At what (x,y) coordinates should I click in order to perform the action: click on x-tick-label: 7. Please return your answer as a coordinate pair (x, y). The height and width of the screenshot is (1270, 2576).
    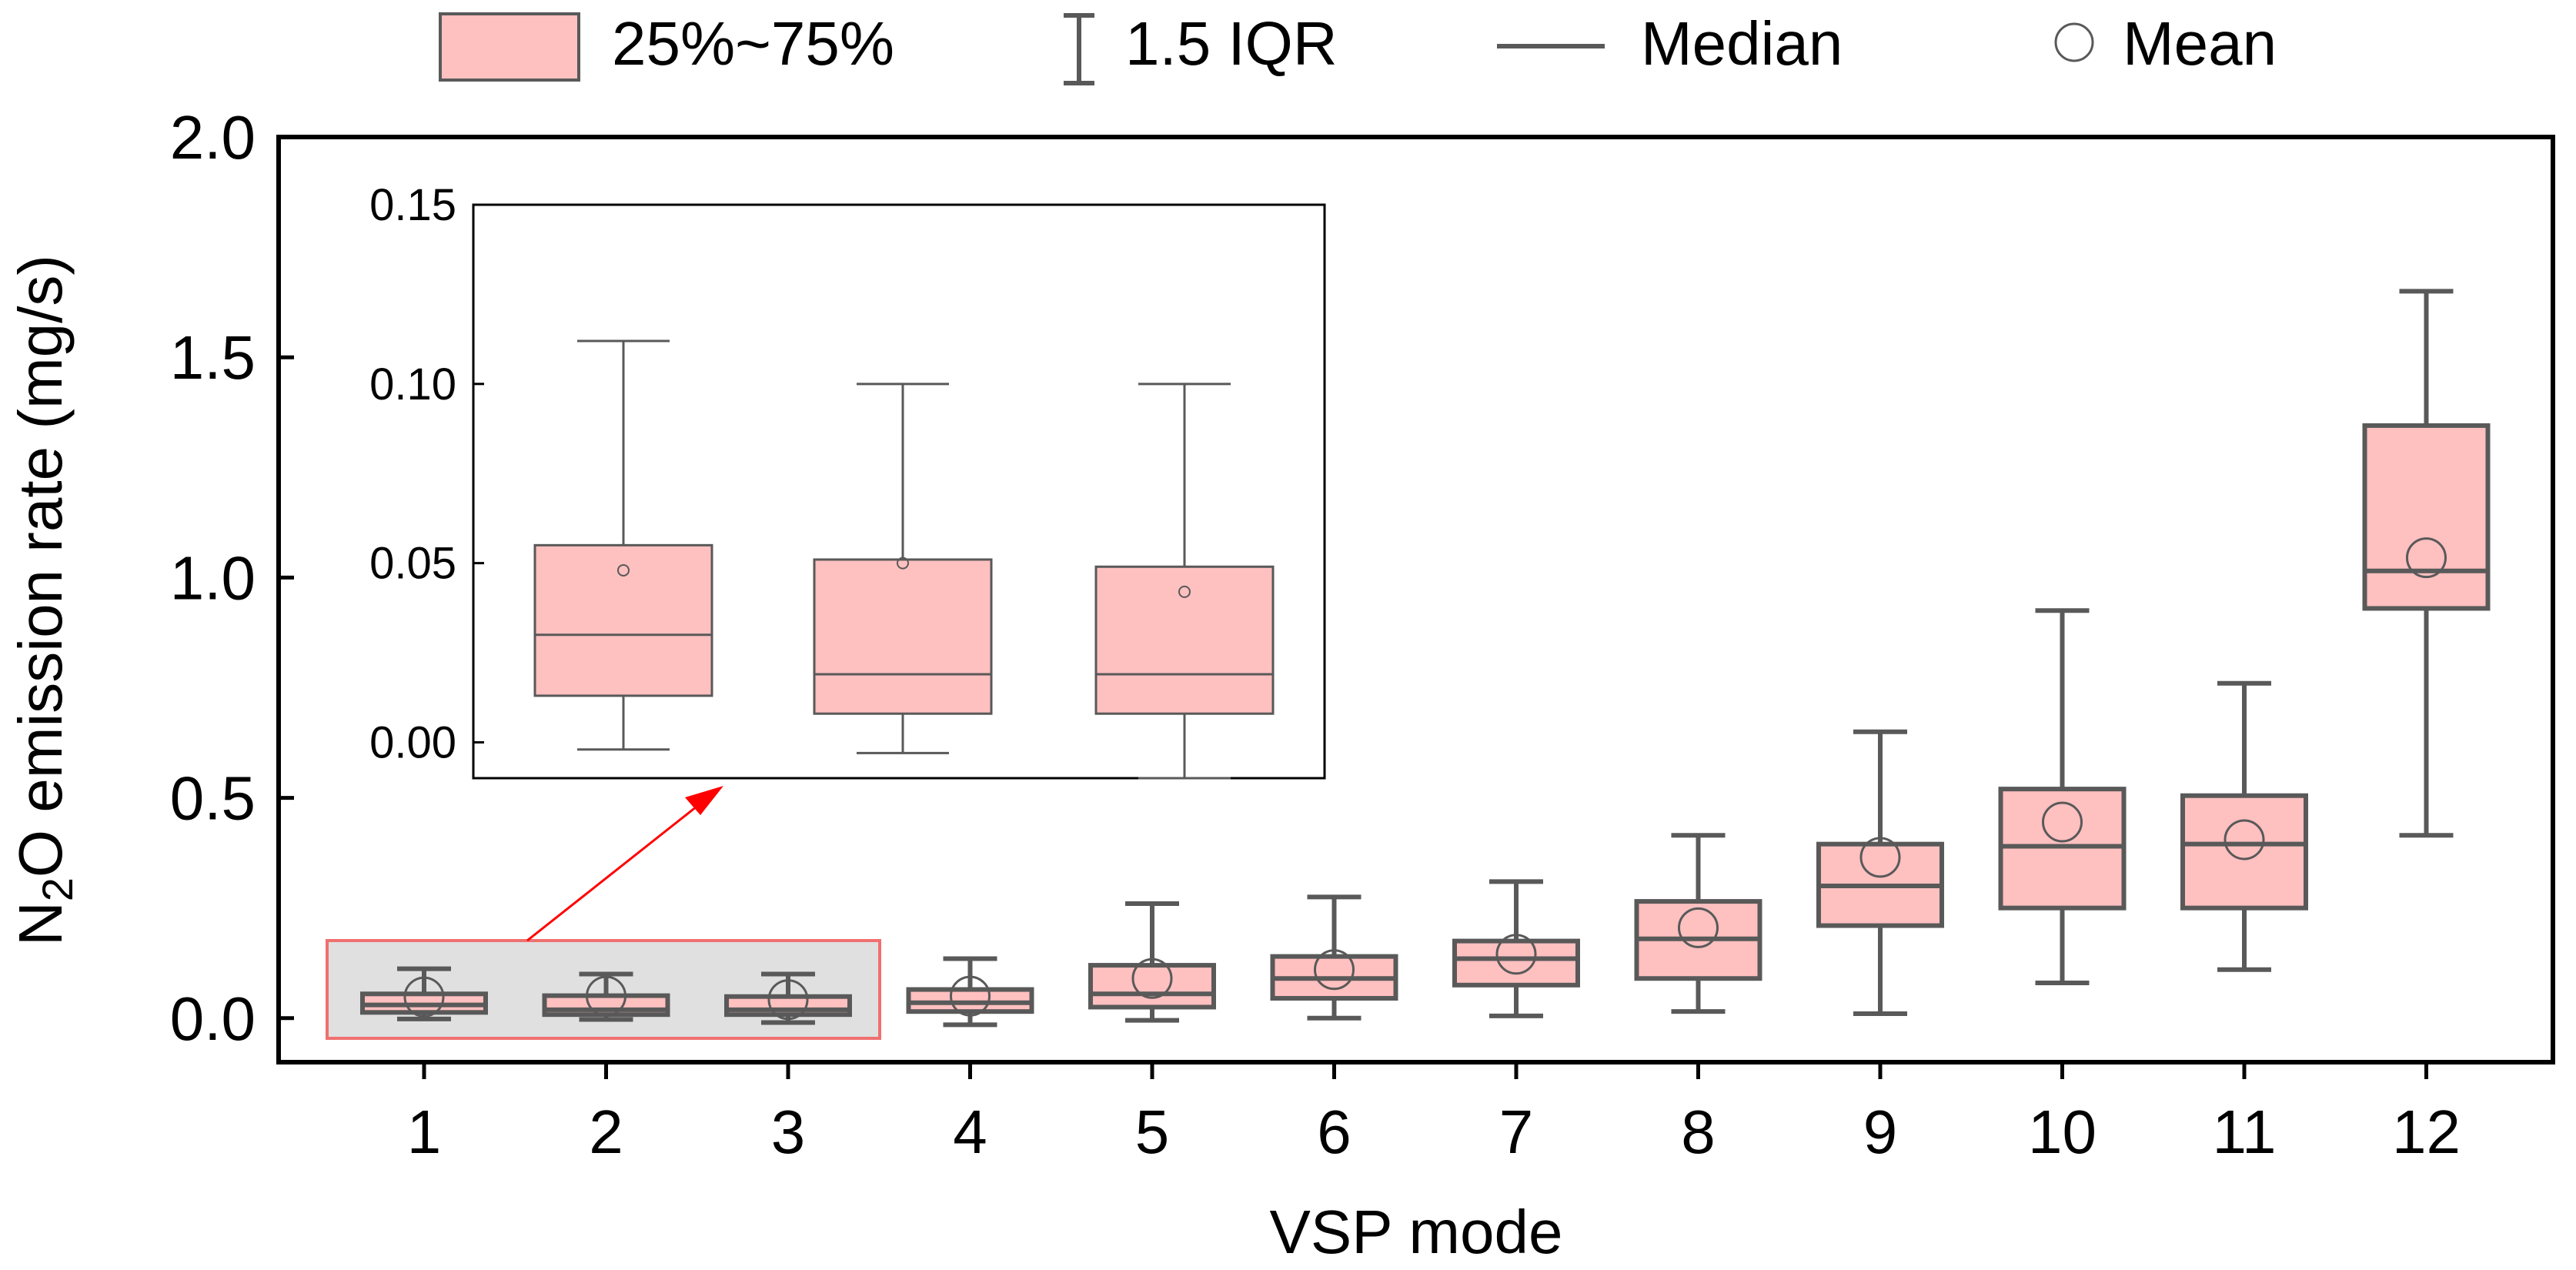
    Looking at the image, I should click on (1516, 1132).